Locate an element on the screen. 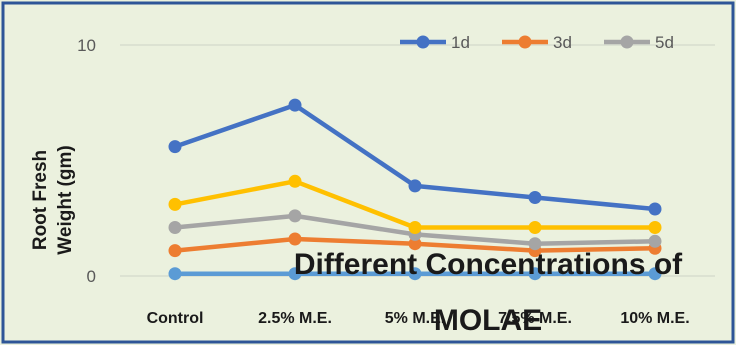 This screenshot has height=345, width=736. legend-label-1: 3d is located at coordinates (562, 42).